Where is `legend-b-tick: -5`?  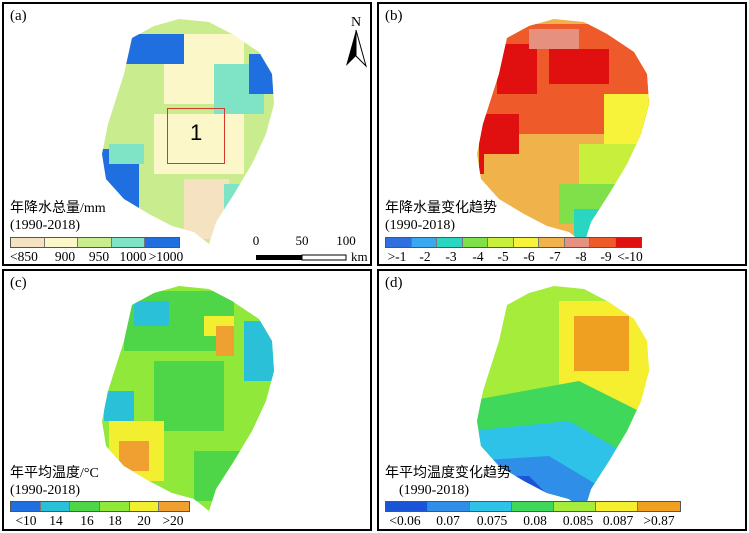
legend-b-tick: -5 is located at coordinates (503, 256).